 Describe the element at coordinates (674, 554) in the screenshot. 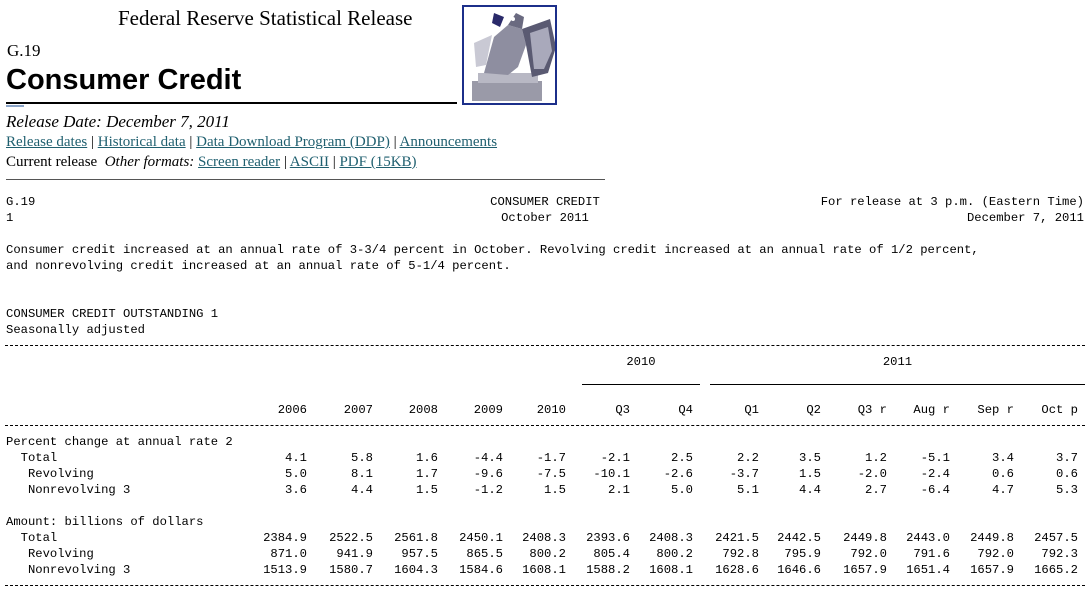

I see `table-cell: 800.2` at that location.